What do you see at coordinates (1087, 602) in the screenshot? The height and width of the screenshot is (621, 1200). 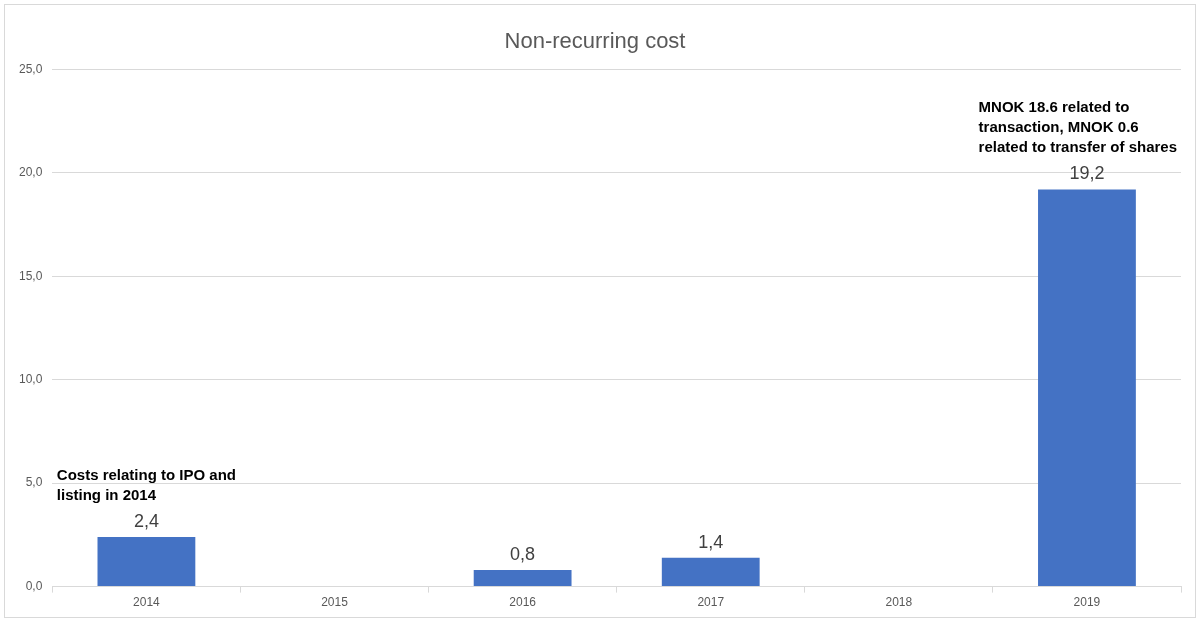 I see `x-tick-label: 2019` at bounding box center [1087, 602].